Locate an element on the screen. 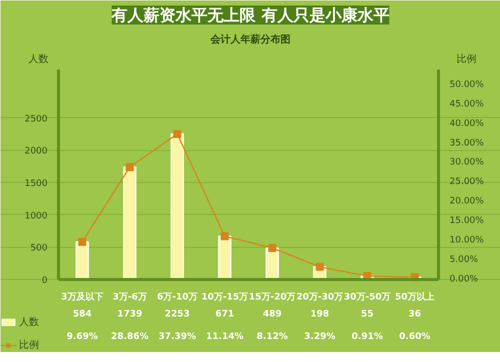 This screenshot has height=362, width=500. y-tick-label: 1500 is located at coordinates (36, 184).